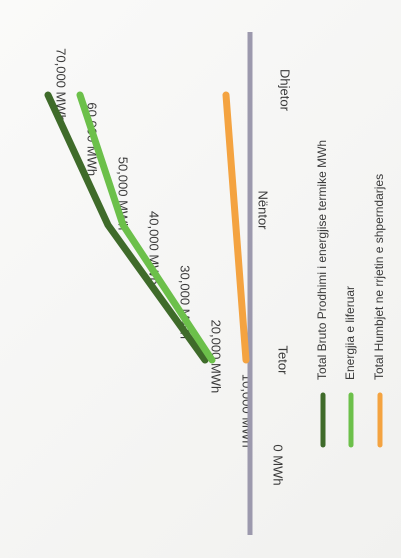  Describe the element at coordinates (379, 277) in the screenshot. I see `legend-label: Total Humbjet ne rrjetin e shperndarjes` at that location.